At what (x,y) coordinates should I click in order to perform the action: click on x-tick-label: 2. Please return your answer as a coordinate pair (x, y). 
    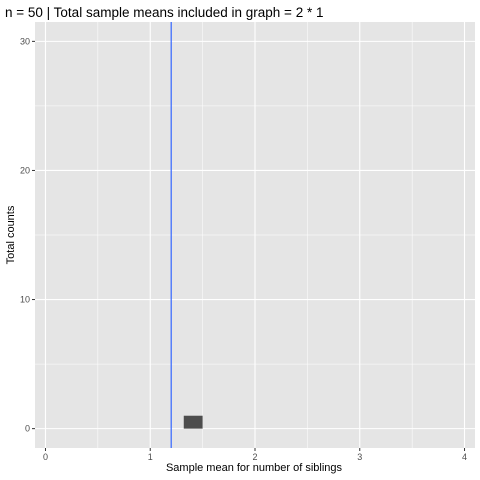
    Looking at the image, I should click on (254, 457).